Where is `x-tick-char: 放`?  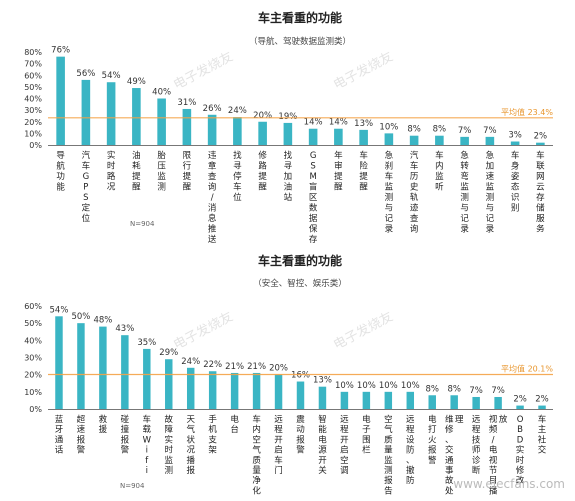 x-tick-char: 放 is located at coordinates (503, 419).